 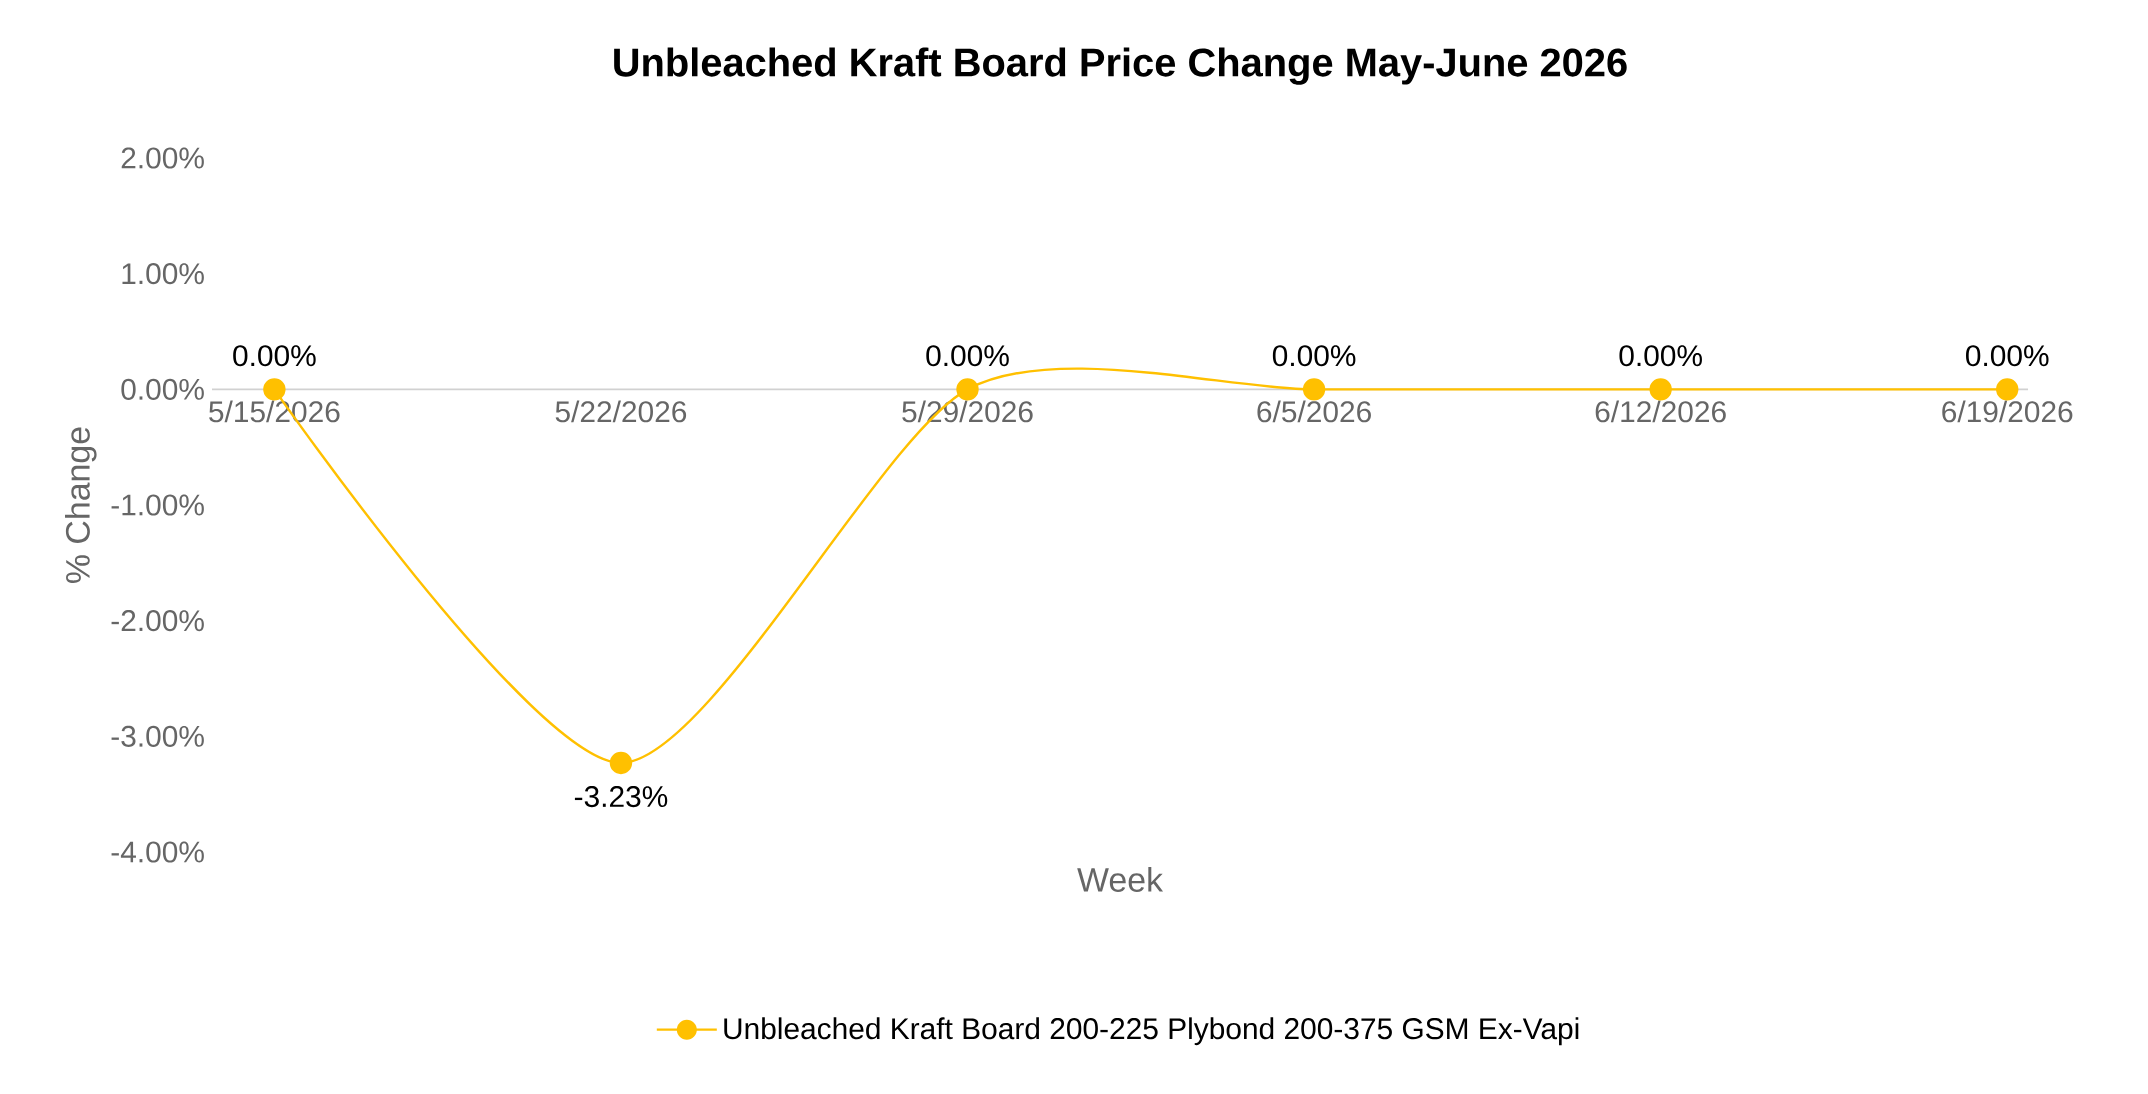 I want to click on chart-title: Unbleached Kraft Board Price Change May-June 2026, so click(x=1120, y=66).